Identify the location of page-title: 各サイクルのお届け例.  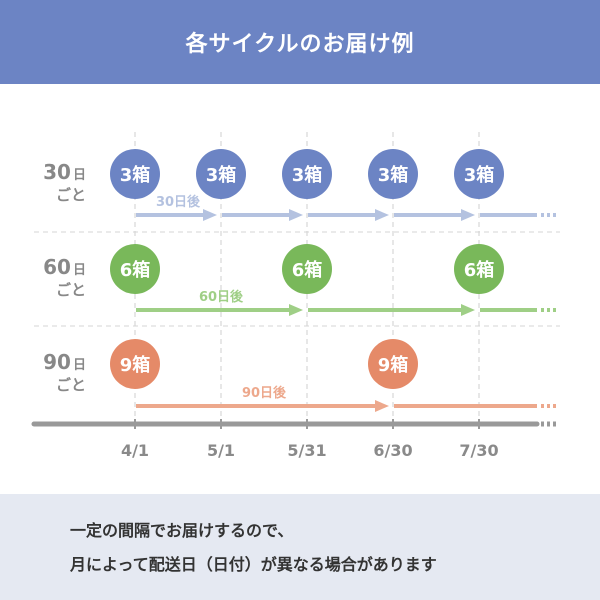
(300, 44).